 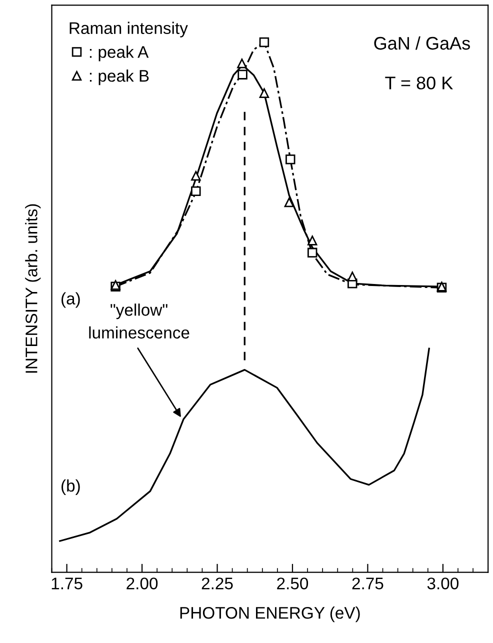 I want to click on annotation: (b), so click(x=71, y=487).